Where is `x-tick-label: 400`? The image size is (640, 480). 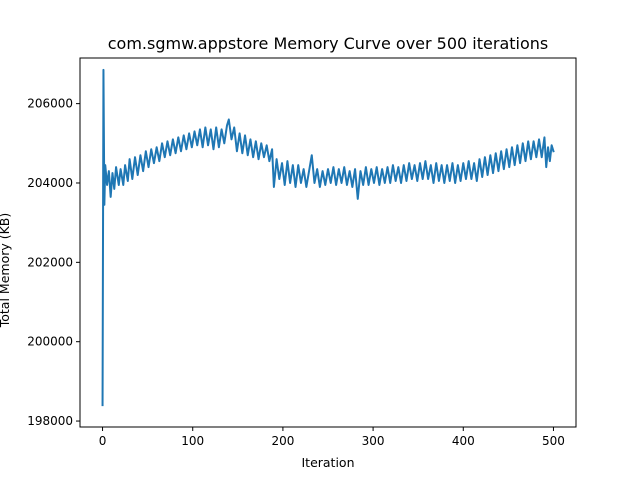
x-tick-label: 400 is located at coordinates (463, 441).